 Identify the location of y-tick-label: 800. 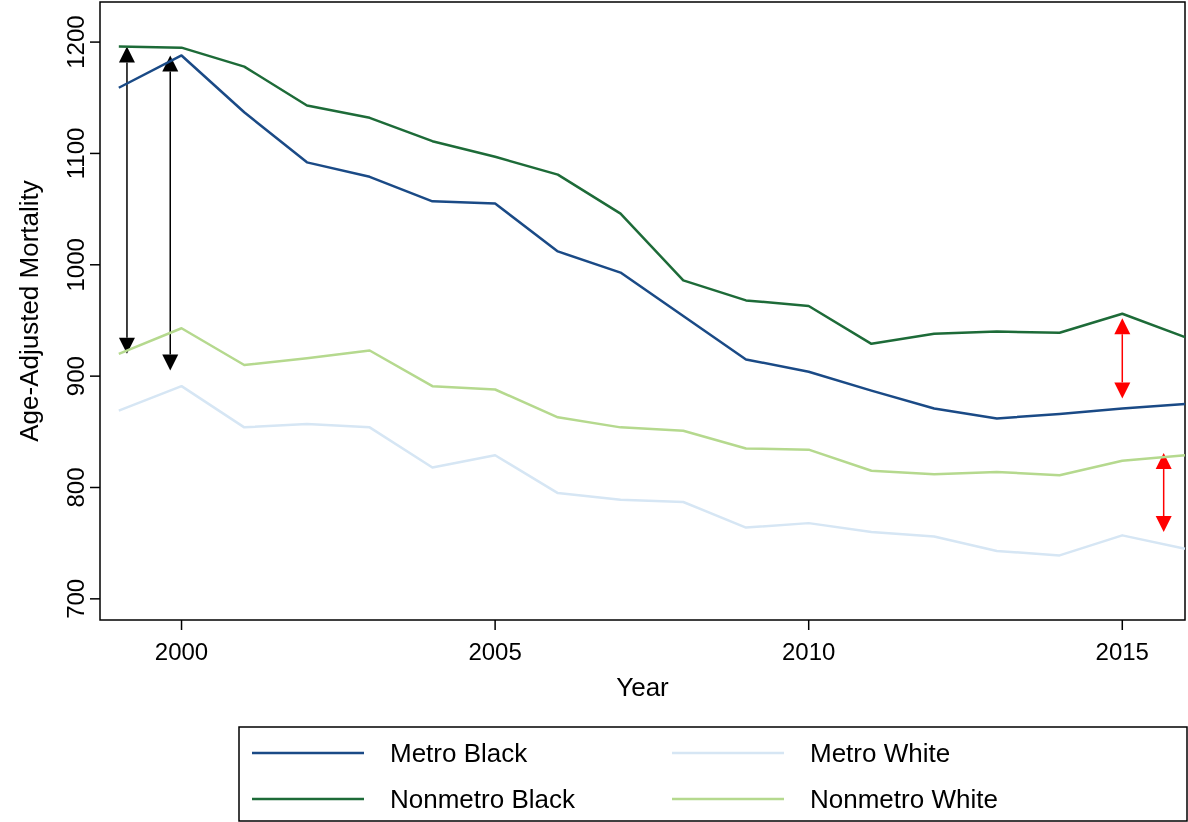
(75, 487).